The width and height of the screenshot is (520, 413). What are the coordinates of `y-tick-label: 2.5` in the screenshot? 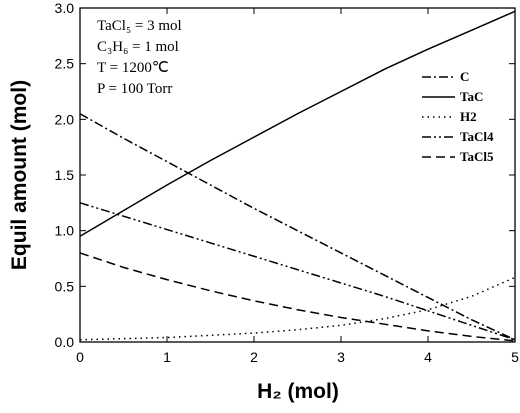 It's located at (65, 64).